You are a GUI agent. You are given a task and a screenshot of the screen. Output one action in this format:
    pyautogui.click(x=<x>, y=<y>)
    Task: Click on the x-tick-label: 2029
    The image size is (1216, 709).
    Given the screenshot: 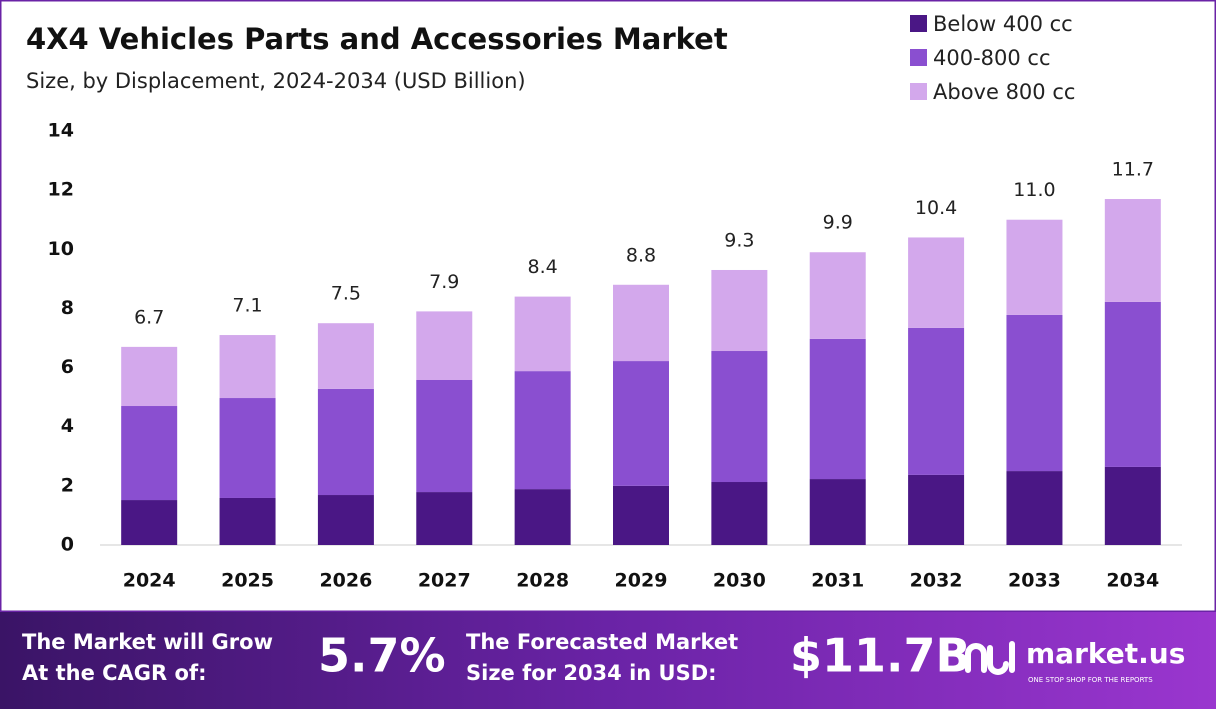 What is the action you would take?
    pyautogui.click(x=641, y=581)
    